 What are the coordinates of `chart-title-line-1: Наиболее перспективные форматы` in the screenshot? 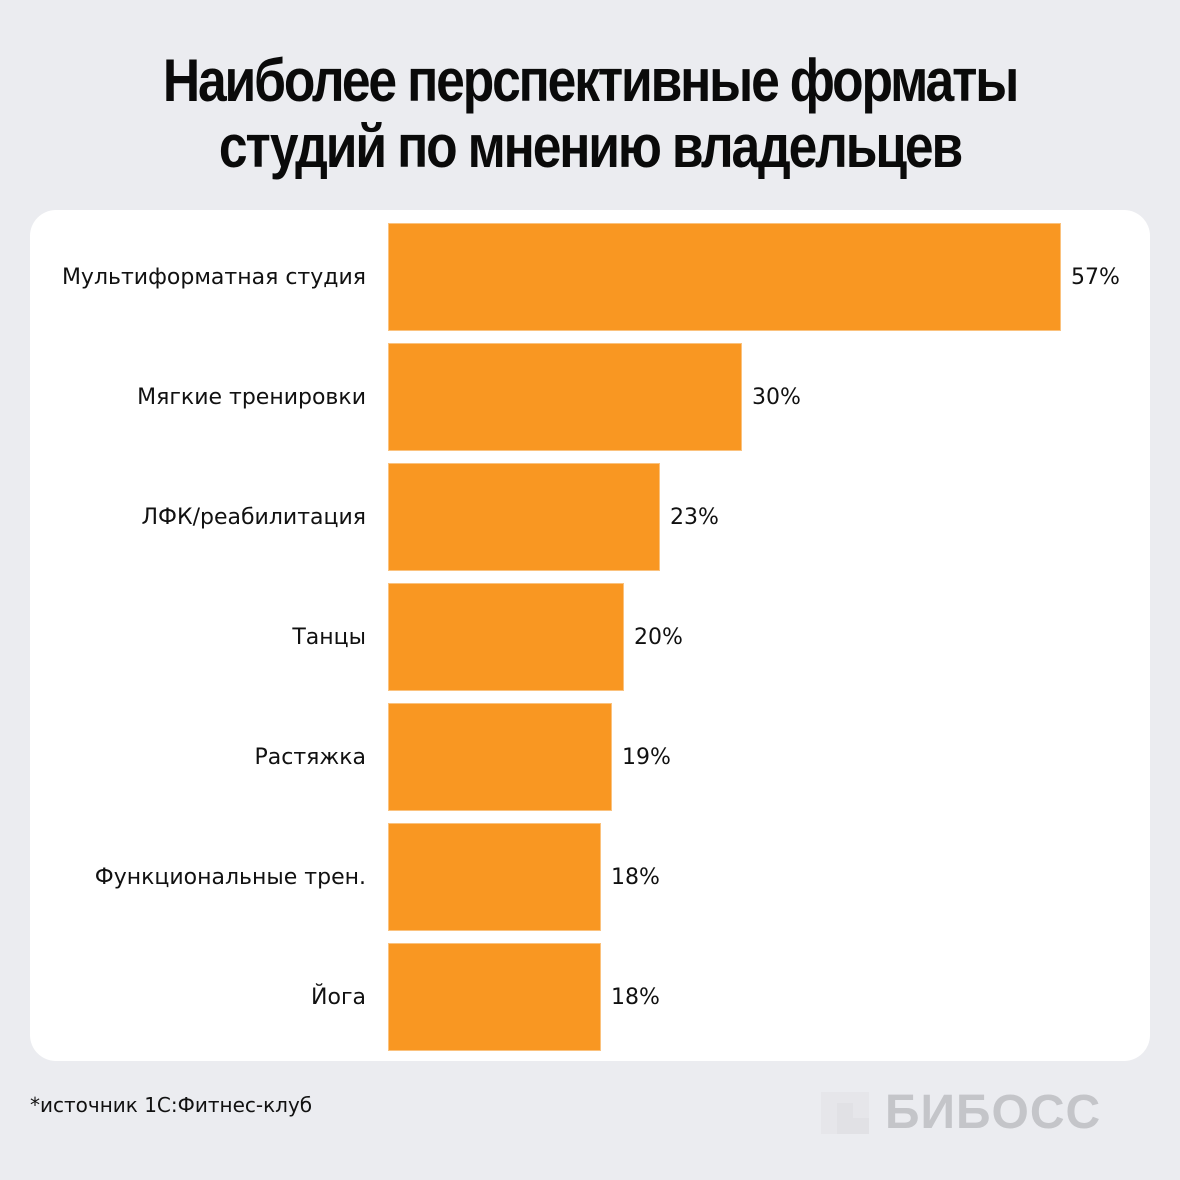 It's located at (590, 80).